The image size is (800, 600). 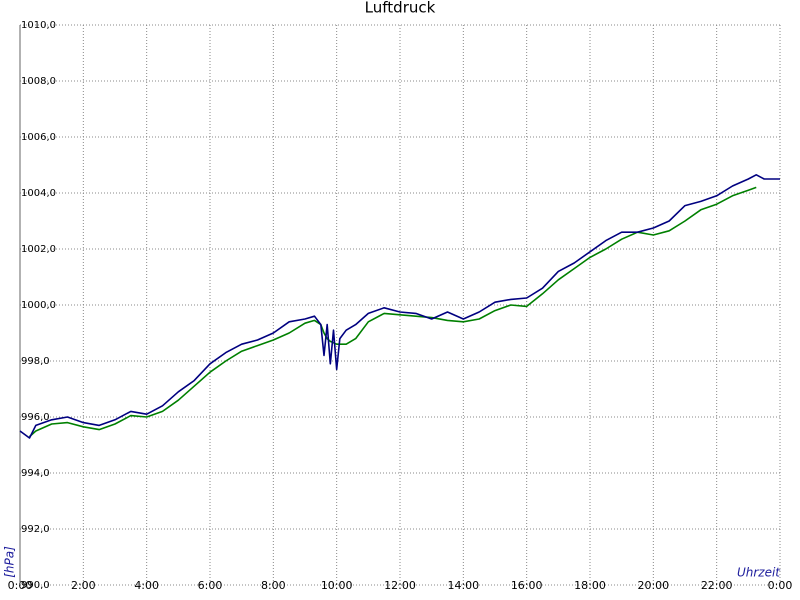 I want to click on y-tick-label: 990,0, so click(x=35, y=585).